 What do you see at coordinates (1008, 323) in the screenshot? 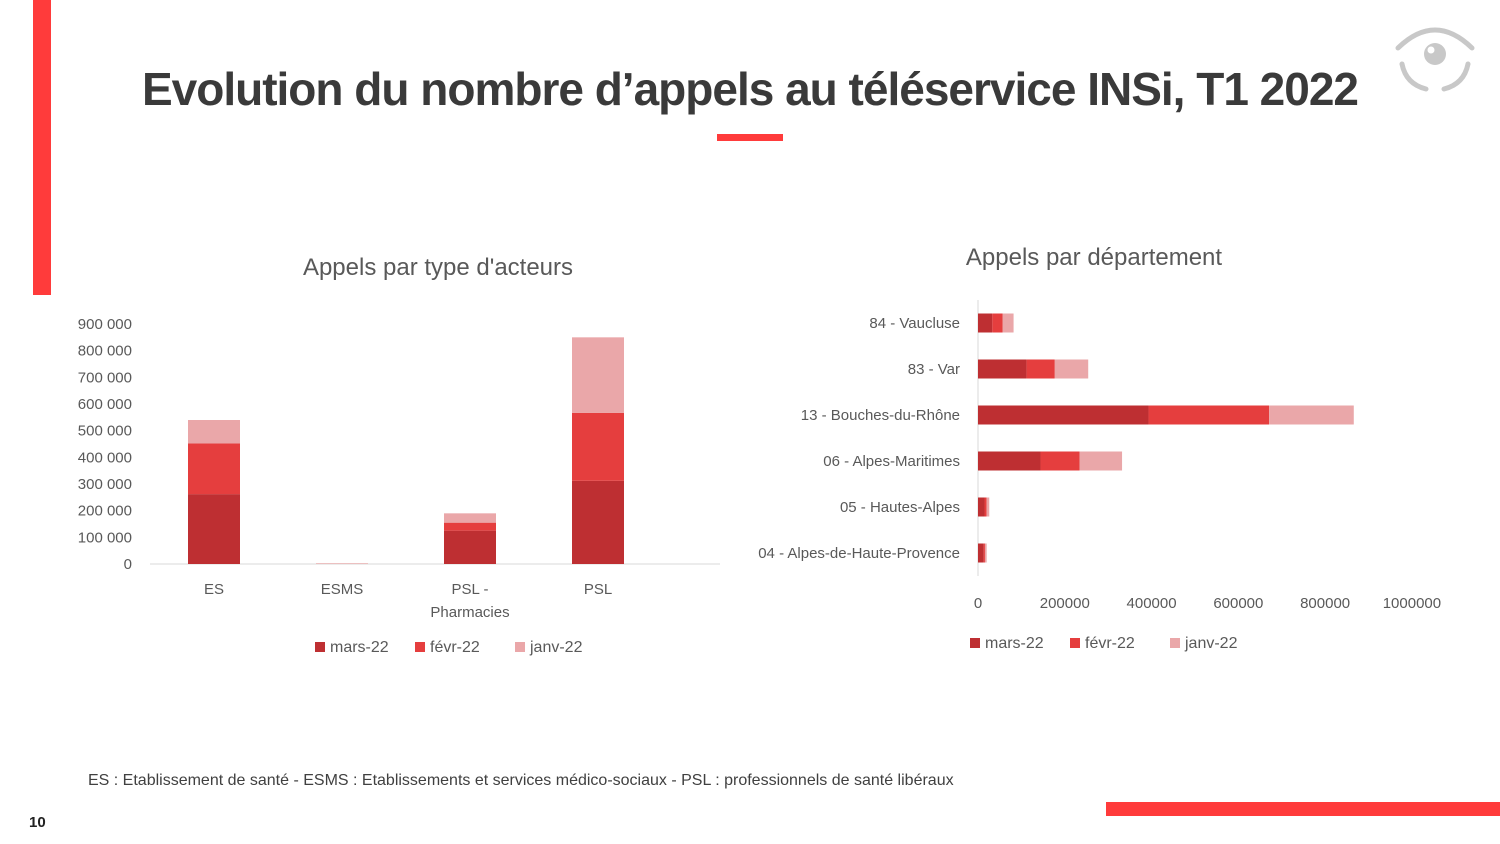
I see `bar-janv-22-84-vaucluse` at bounding box center [1008, 323].